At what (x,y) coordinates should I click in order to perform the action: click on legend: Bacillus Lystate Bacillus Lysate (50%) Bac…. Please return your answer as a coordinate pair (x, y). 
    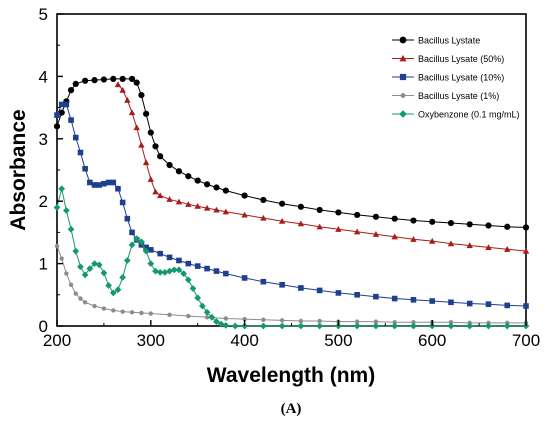
    Looking at the image, I should click on (456, 78).